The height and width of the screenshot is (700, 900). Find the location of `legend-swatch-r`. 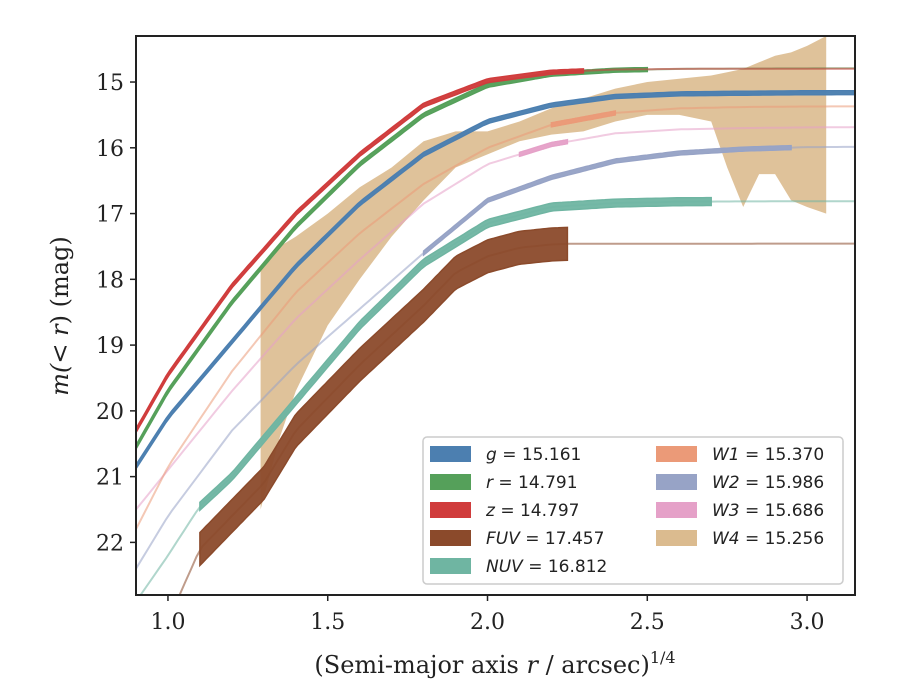

legend-swatch-r is located at coordinates (450, 482).